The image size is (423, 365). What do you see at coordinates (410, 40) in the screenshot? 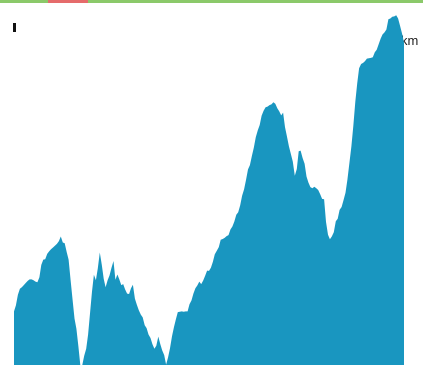
I see `unit-label: km` at bounding box center [410, 40].